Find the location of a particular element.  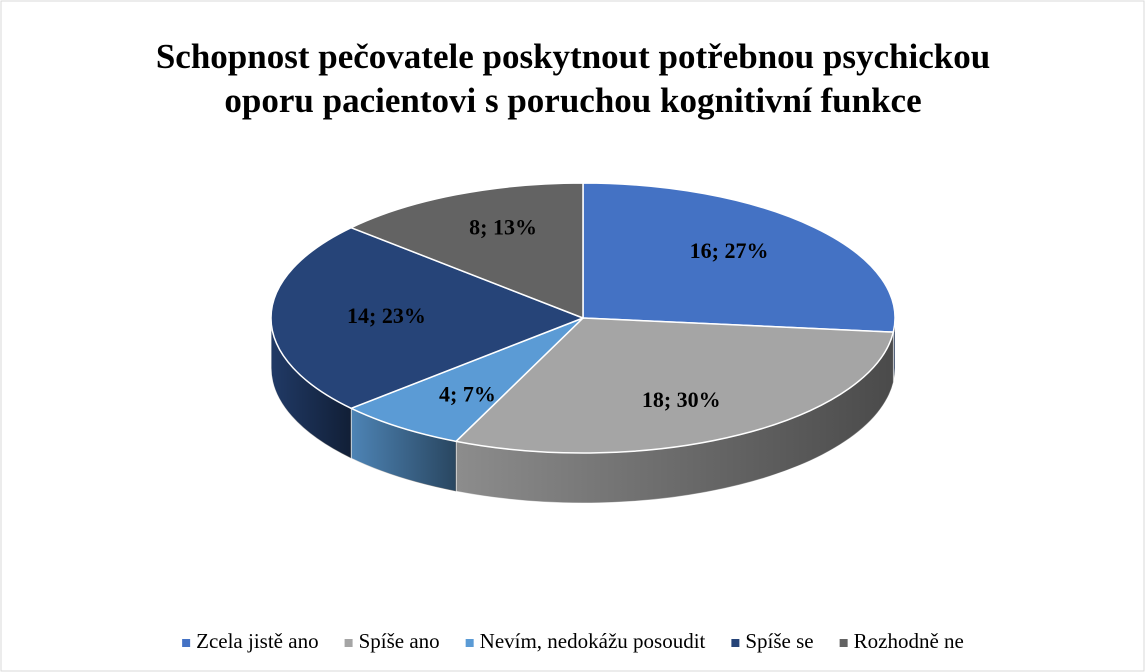

legend-item: Rozhodně ne is located at coordinates (901, 641).